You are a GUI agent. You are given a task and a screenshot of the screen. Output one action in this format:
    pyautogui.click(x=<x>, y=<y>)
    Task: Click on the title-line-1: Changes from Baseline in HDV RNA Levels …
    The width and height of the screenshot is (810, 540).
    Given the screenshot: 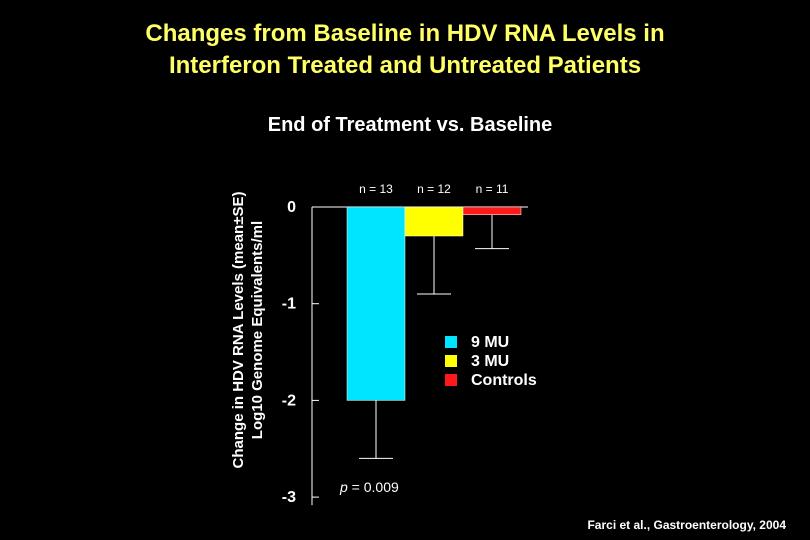 What is the action you would take?
    pyautogui.click(x=405, y=33)
    